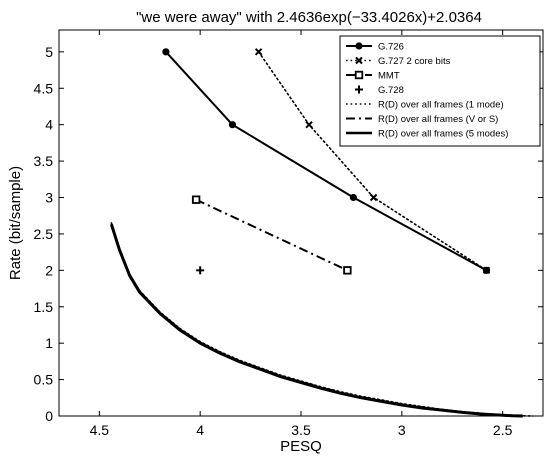  Describe the element at coordinates (44, 88) in the screenshot. I see `y-tick-label: 4.5` at that location.